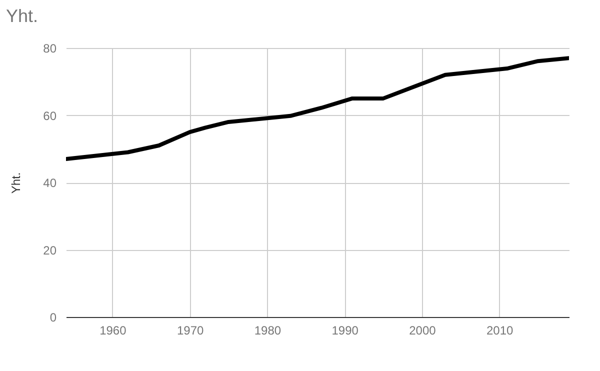 This screenshot has height=371, width=600. What do you see at coordinates (268, 331) in the screenshot?
I see `x-tick-label: 1980` at bounding box center [268, 331].